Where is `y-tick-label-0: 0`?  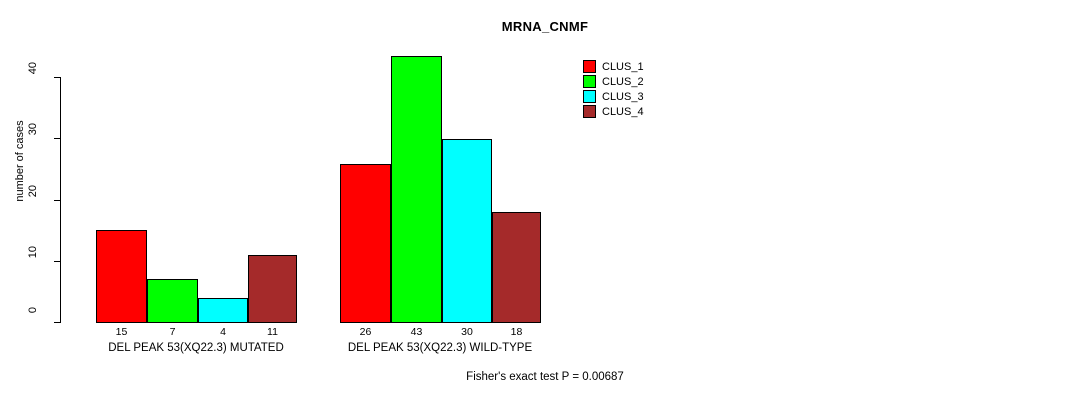 y-tick-label-0: 0 is located at coordinates (33, 310).